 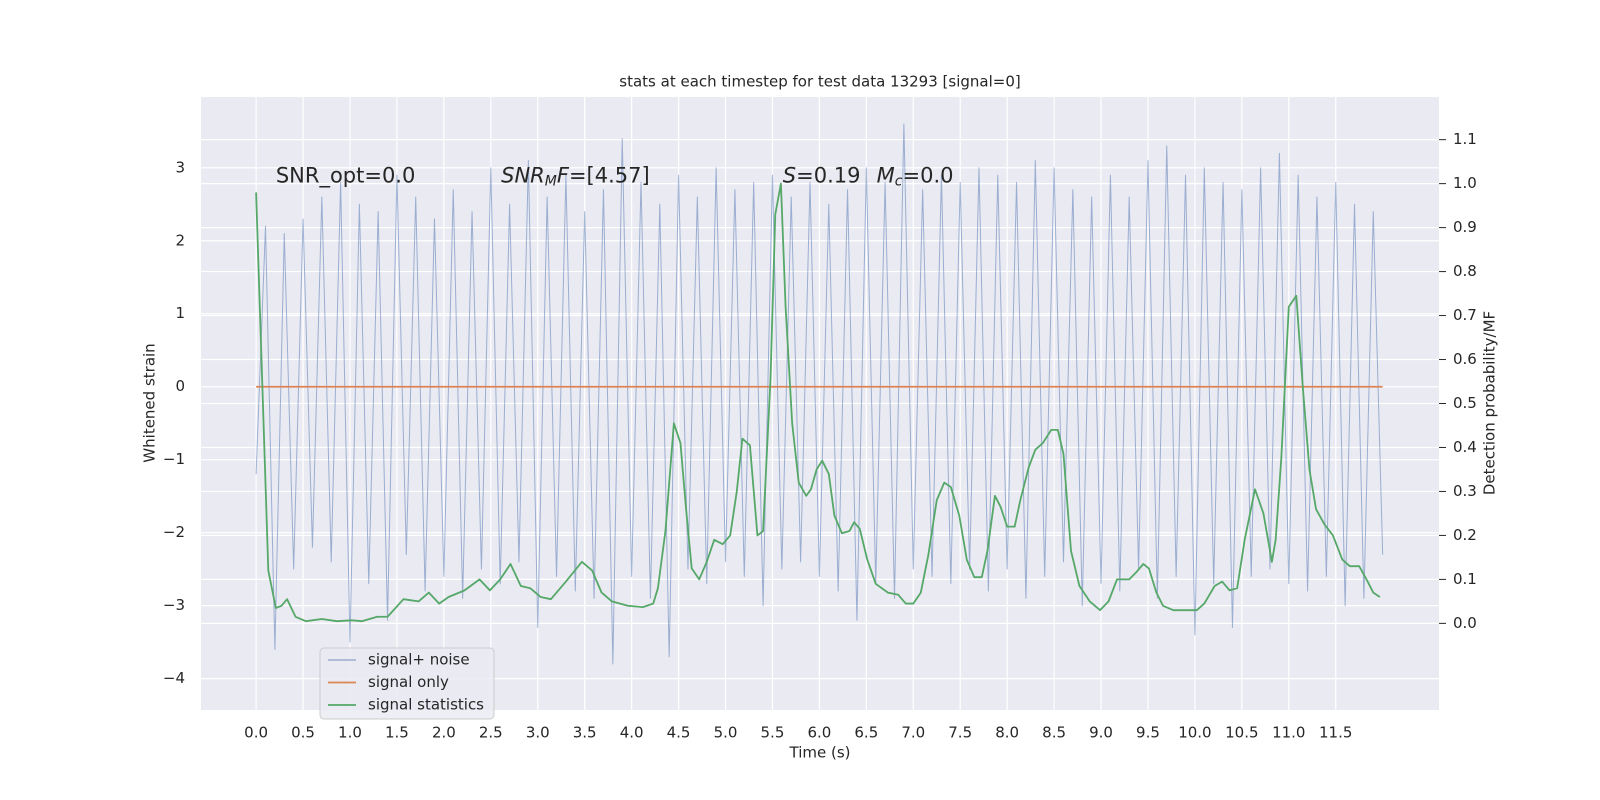 What do you see at coordinates (899, 182) in the screenshot?
I see `annotation-part: c` at bounding box center [899, 182].